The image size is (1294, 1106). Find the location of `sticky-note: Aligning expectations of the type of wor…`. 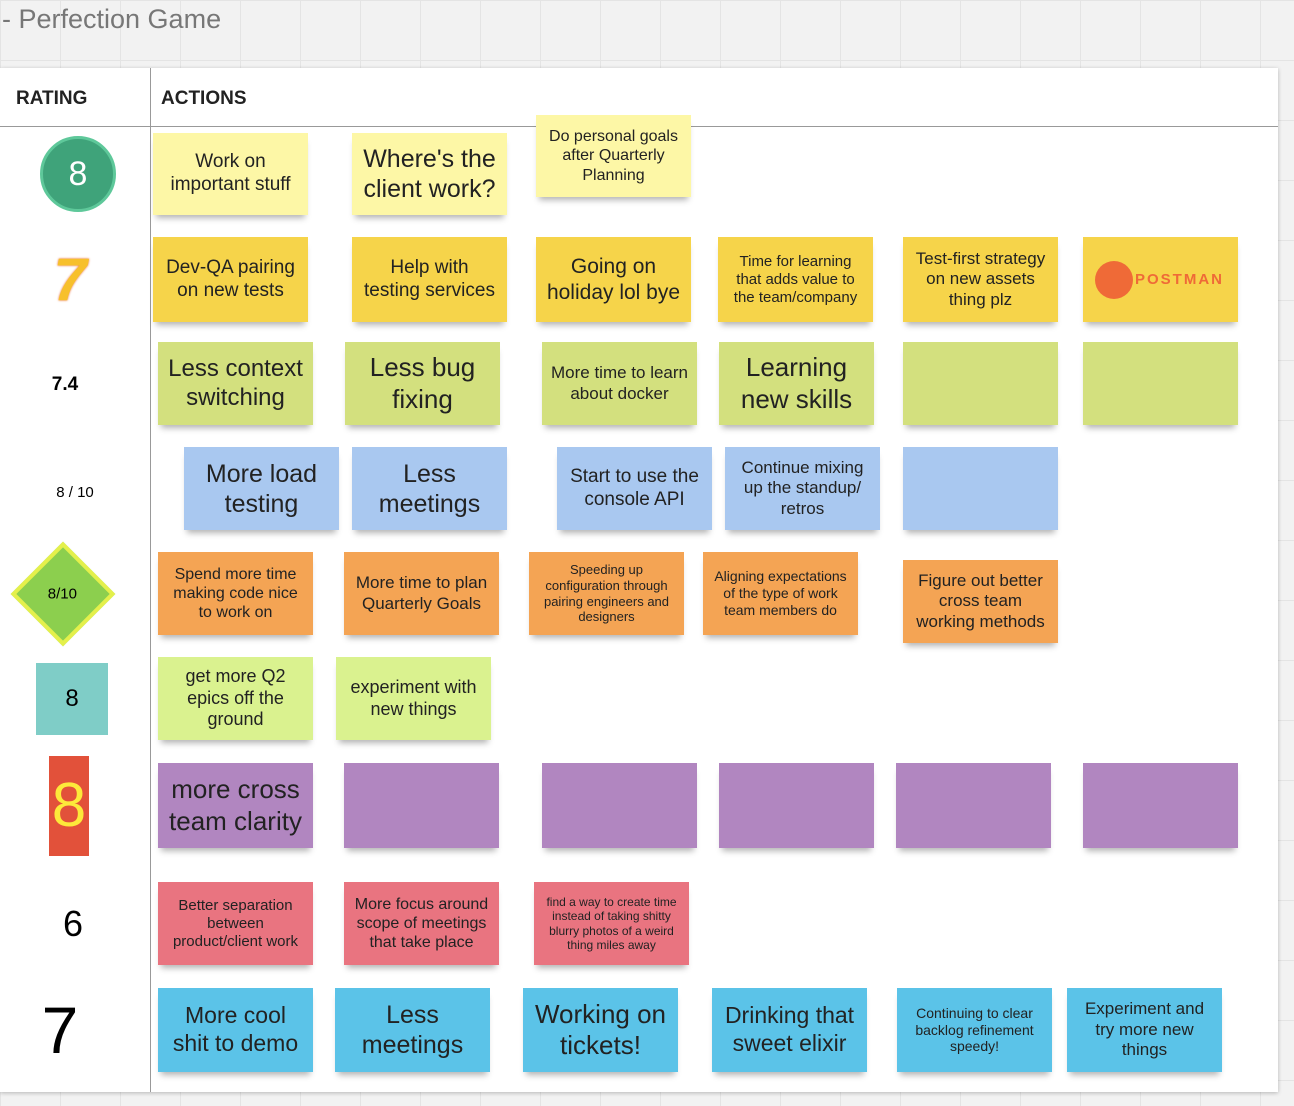

sticky-note: Aligning expectations of the type of wor… is located at coordinates (780, 593).